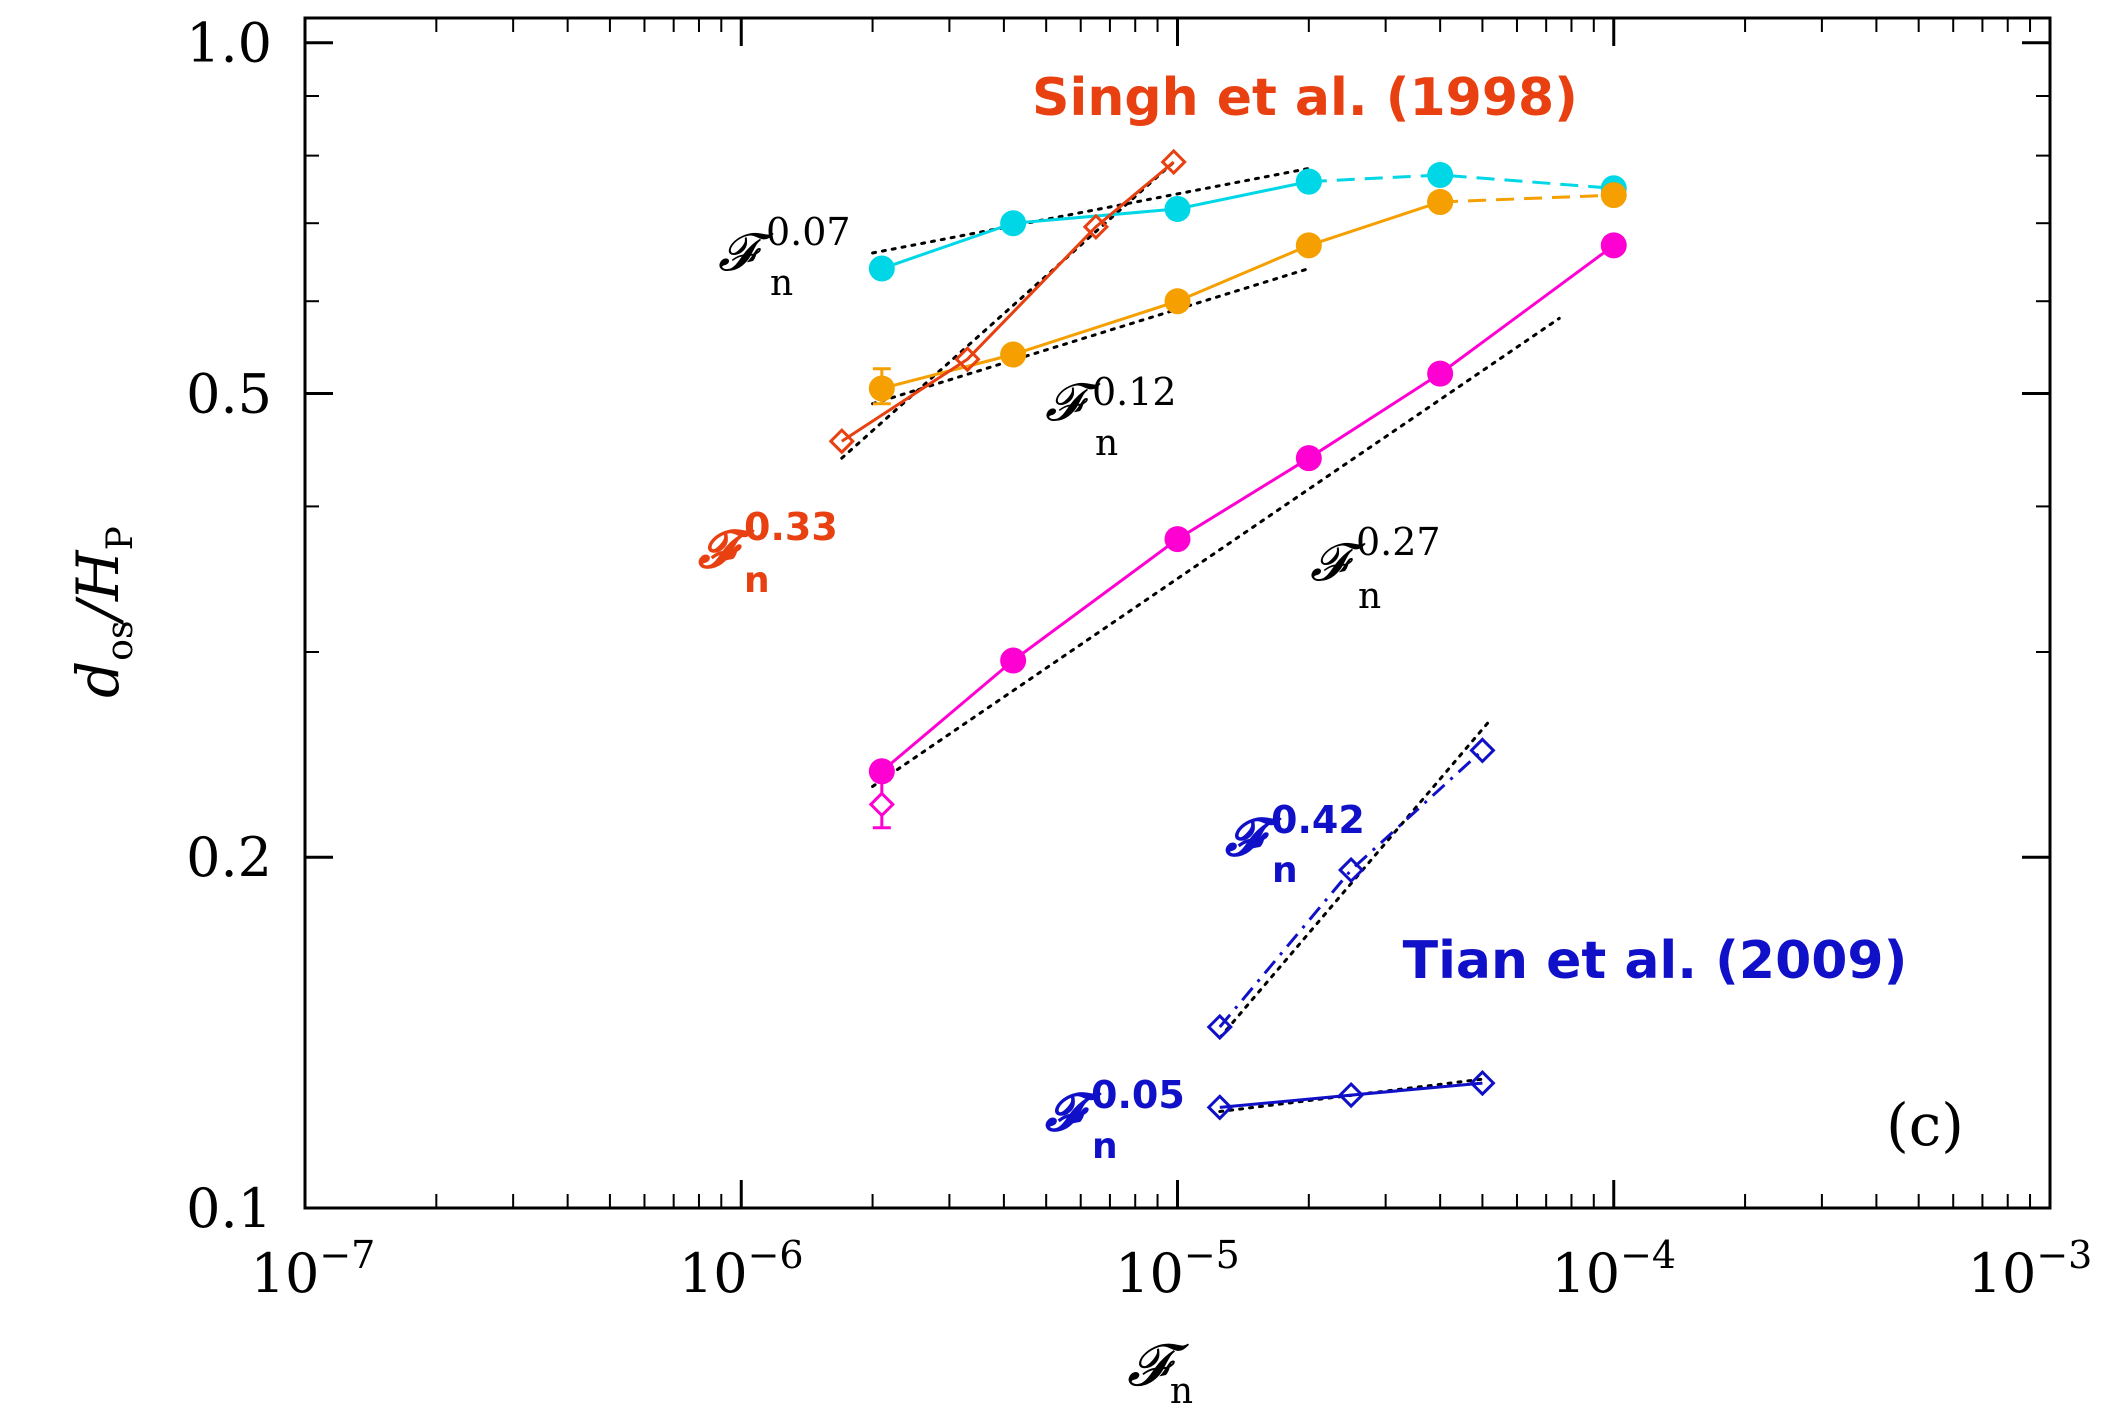  Describe the element at coordinates (1160, 1371) in the screenshot. I see `x-axis-title: 𝓕n` at that location.